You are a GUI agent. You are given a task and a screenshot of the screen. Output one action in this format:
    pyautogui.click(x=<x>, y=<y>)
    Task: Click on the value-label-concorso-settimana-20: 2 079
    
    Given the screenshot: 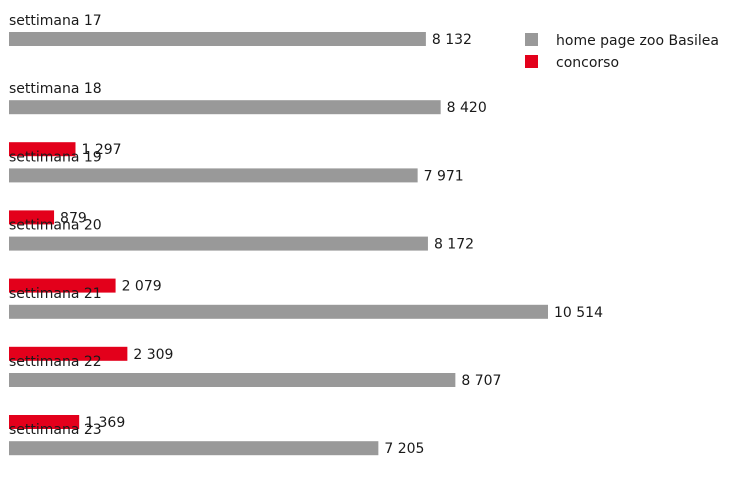 What is the action you would take?
    pyautogui.click(x=142, y=287)
    